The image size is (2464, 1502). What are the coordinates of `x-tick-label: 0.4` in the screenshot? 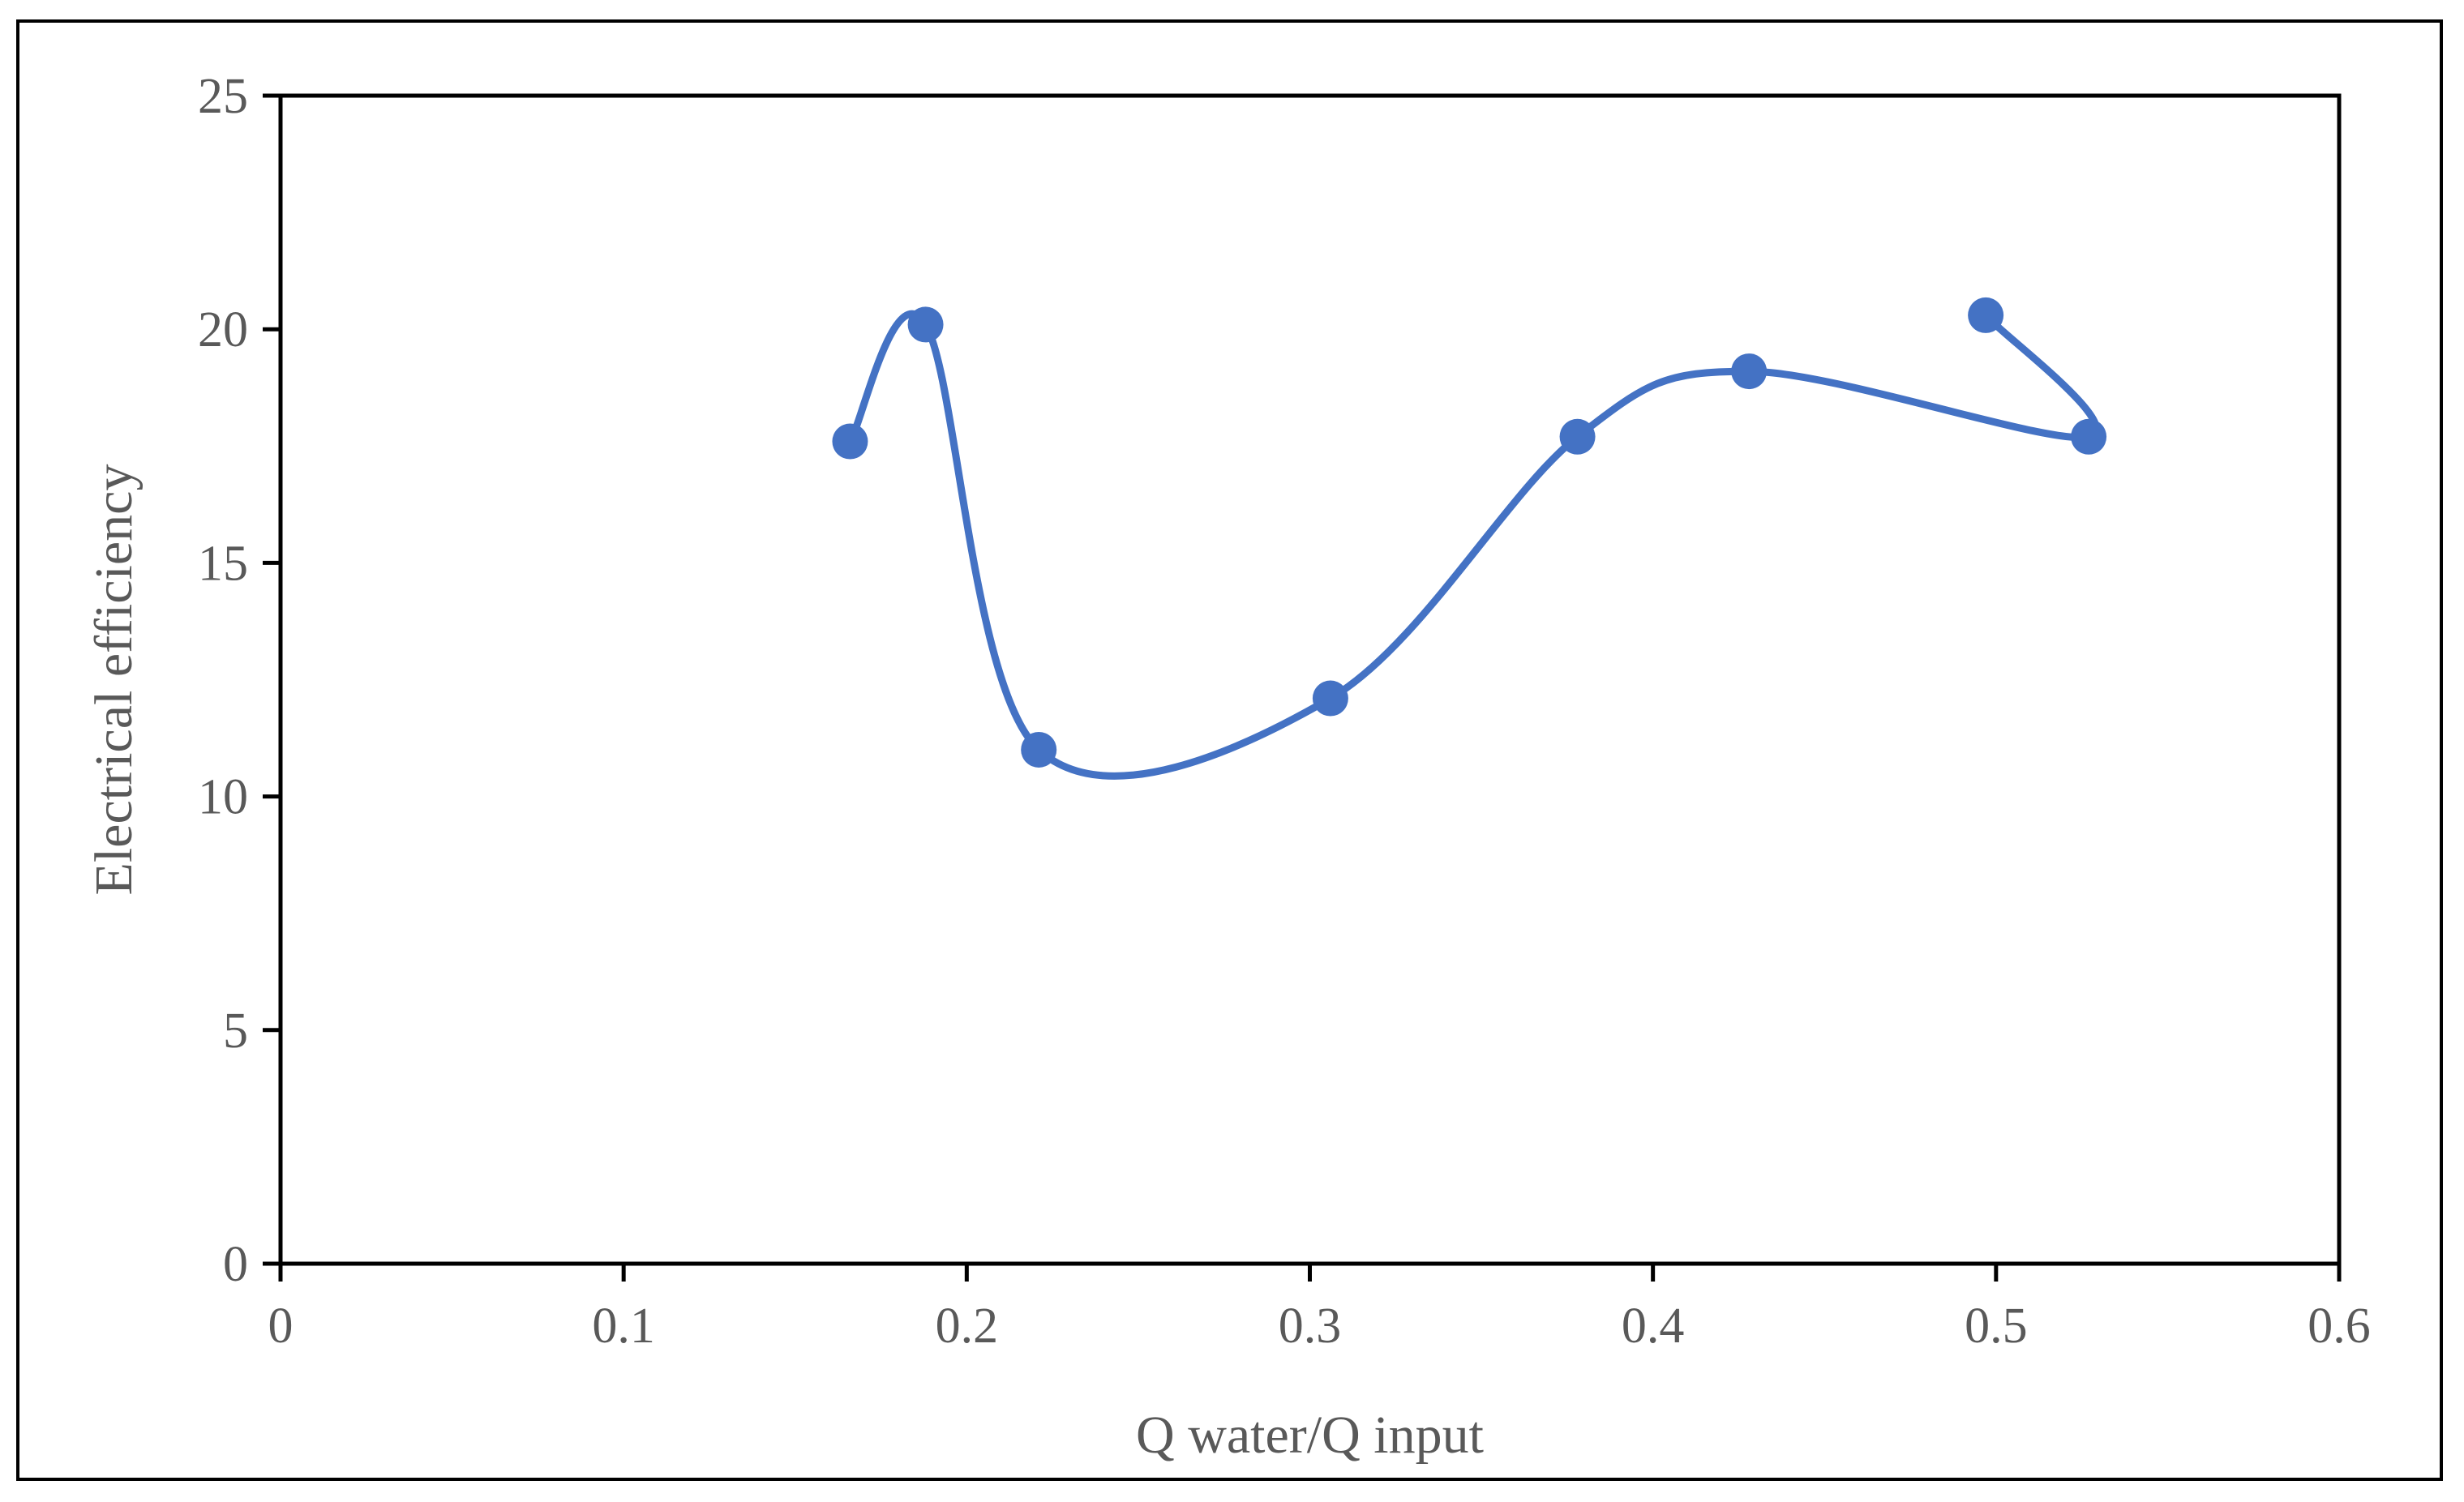 It's located at (1653, 1326).